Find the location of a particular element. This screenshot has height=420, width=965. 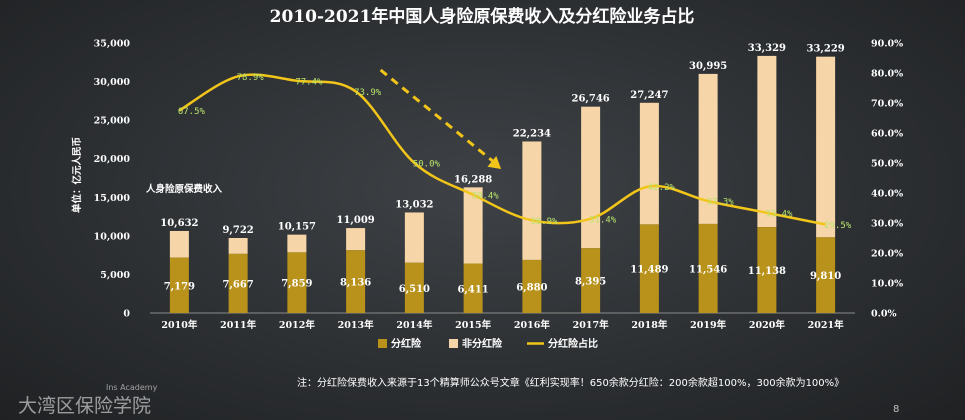

dividend-value-label: 9,810 is located at coordinates (825, 276).